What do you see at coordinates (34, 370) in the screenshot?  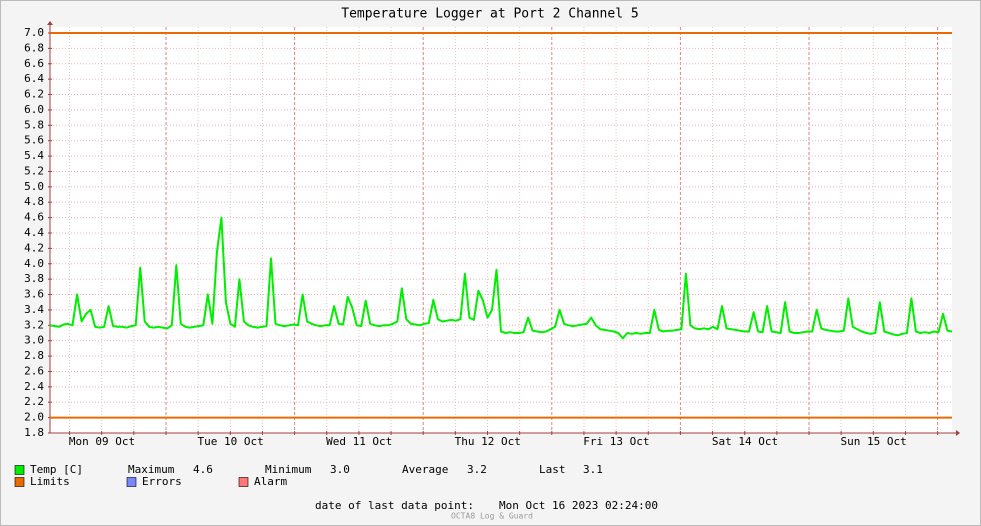 I see `y-tick-label: 2.6` at bounding box center [34, 370].